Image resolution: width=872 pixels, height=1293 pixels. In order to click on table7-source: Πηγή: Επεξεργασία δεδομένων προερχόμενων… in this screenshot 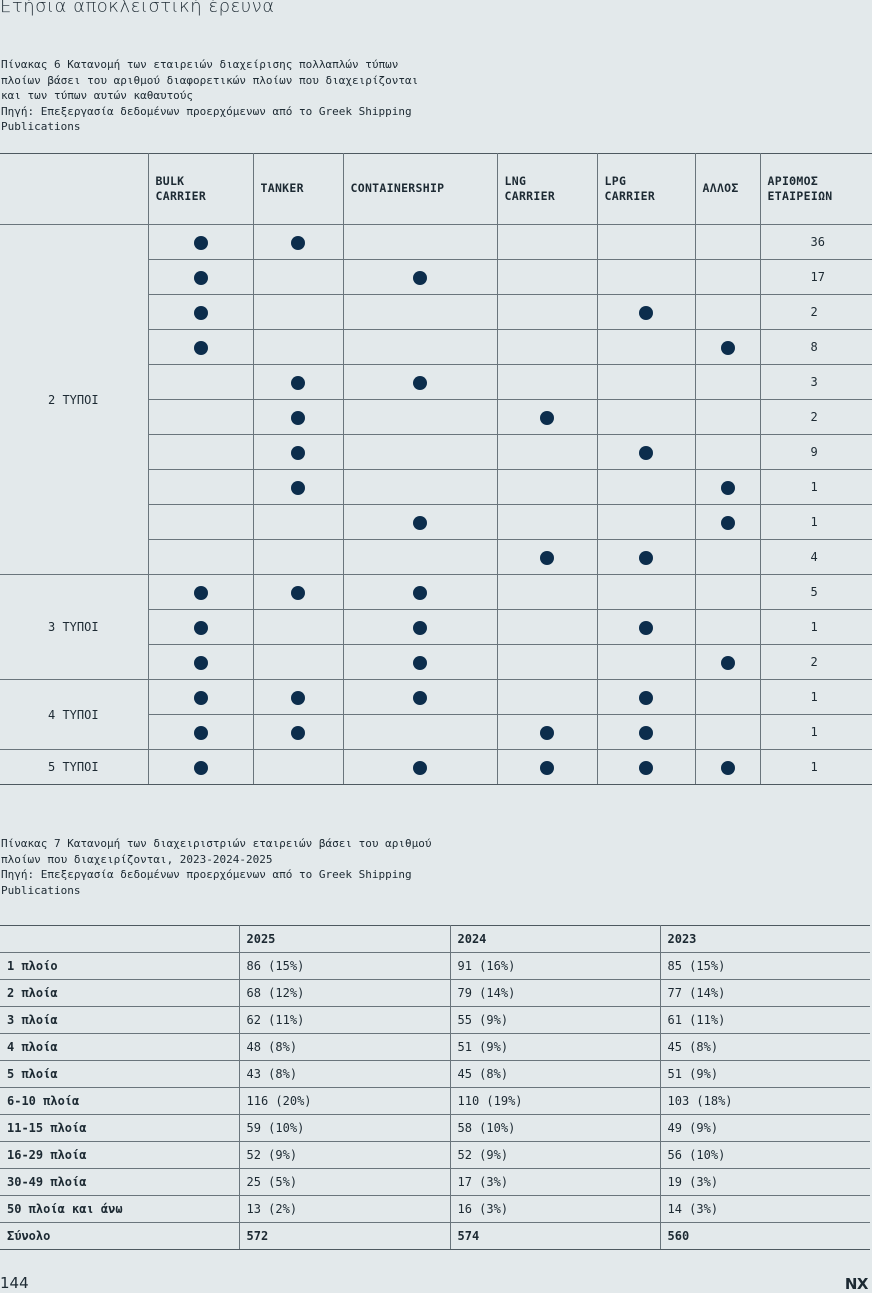, I will do `click(206, 882)`.